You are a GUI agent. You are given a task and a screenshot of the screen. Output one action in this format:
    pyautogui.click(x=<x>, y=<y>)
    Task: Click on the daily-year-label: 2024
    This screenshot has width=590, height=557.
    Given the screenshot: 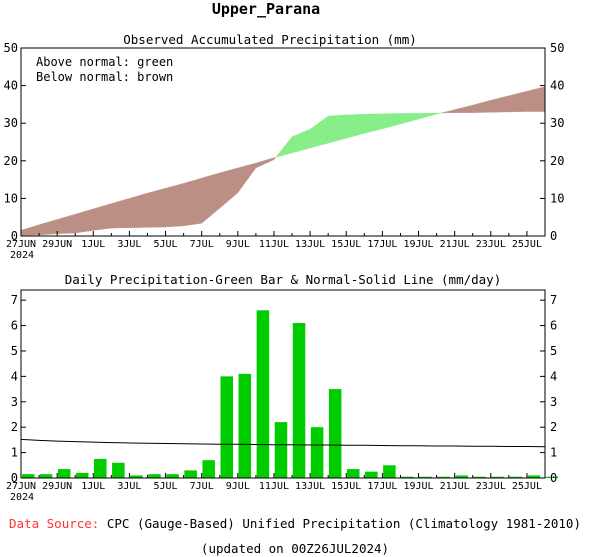 What is the action you would take?
    pyautogui.click(x=22, y=497)
    